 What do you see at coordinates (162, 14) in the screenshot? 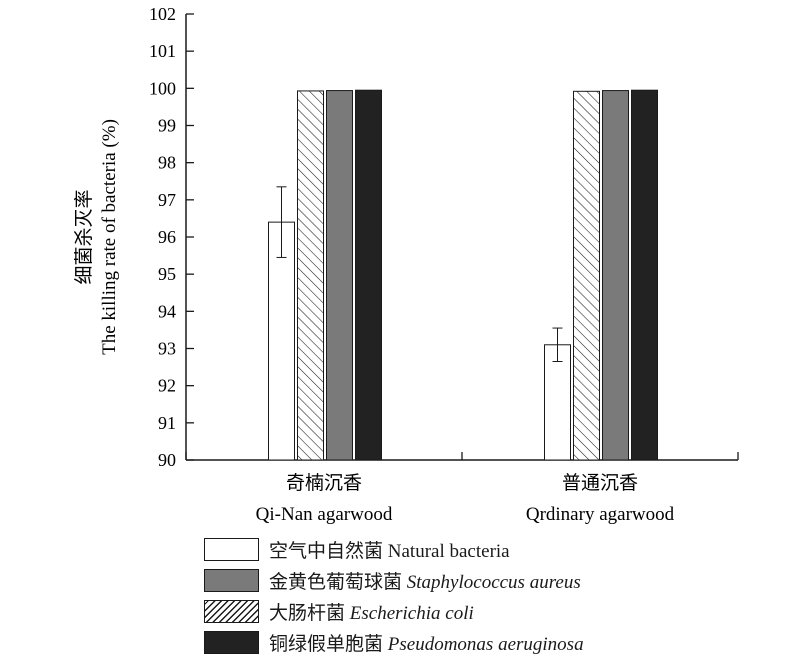
I see `y-tick-label: 102` at bounding box center [162, 14].